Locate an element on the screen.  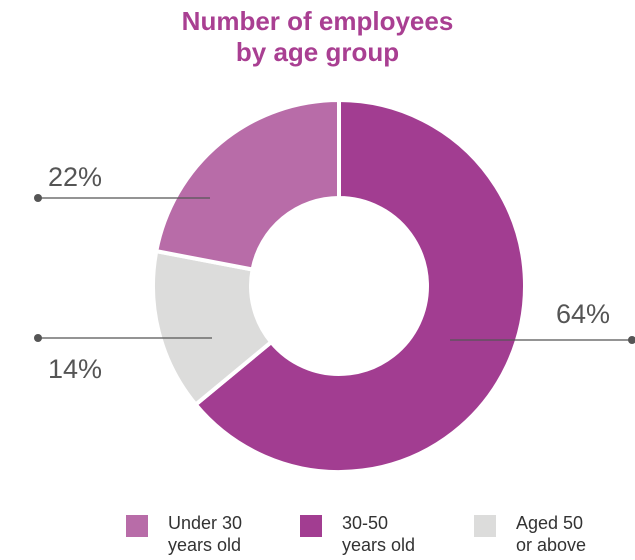
data-label-aged-50: 14% is located at coordinates (75, 369).